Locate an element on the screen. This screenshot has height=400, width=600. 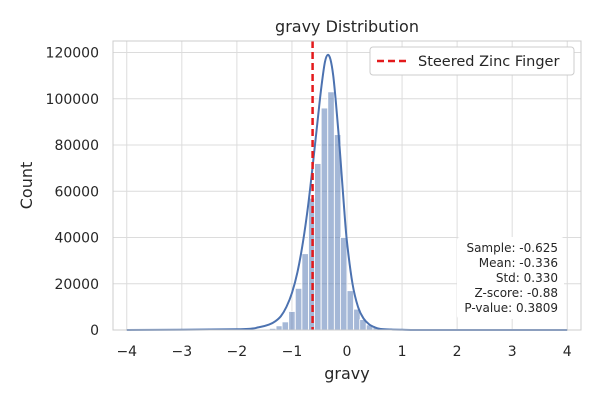
x-tick-label: 2 is located at coordinates (457, 352).